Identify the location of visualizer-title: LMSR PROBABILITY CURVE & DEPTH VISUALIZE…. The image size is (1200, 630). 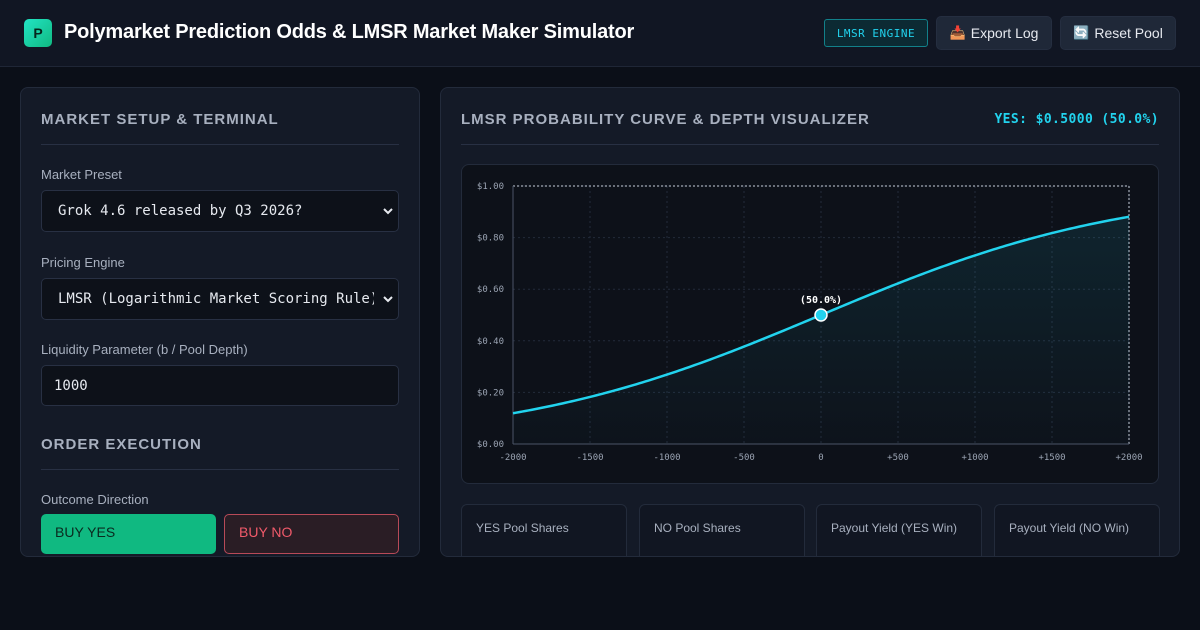
(665, 119).